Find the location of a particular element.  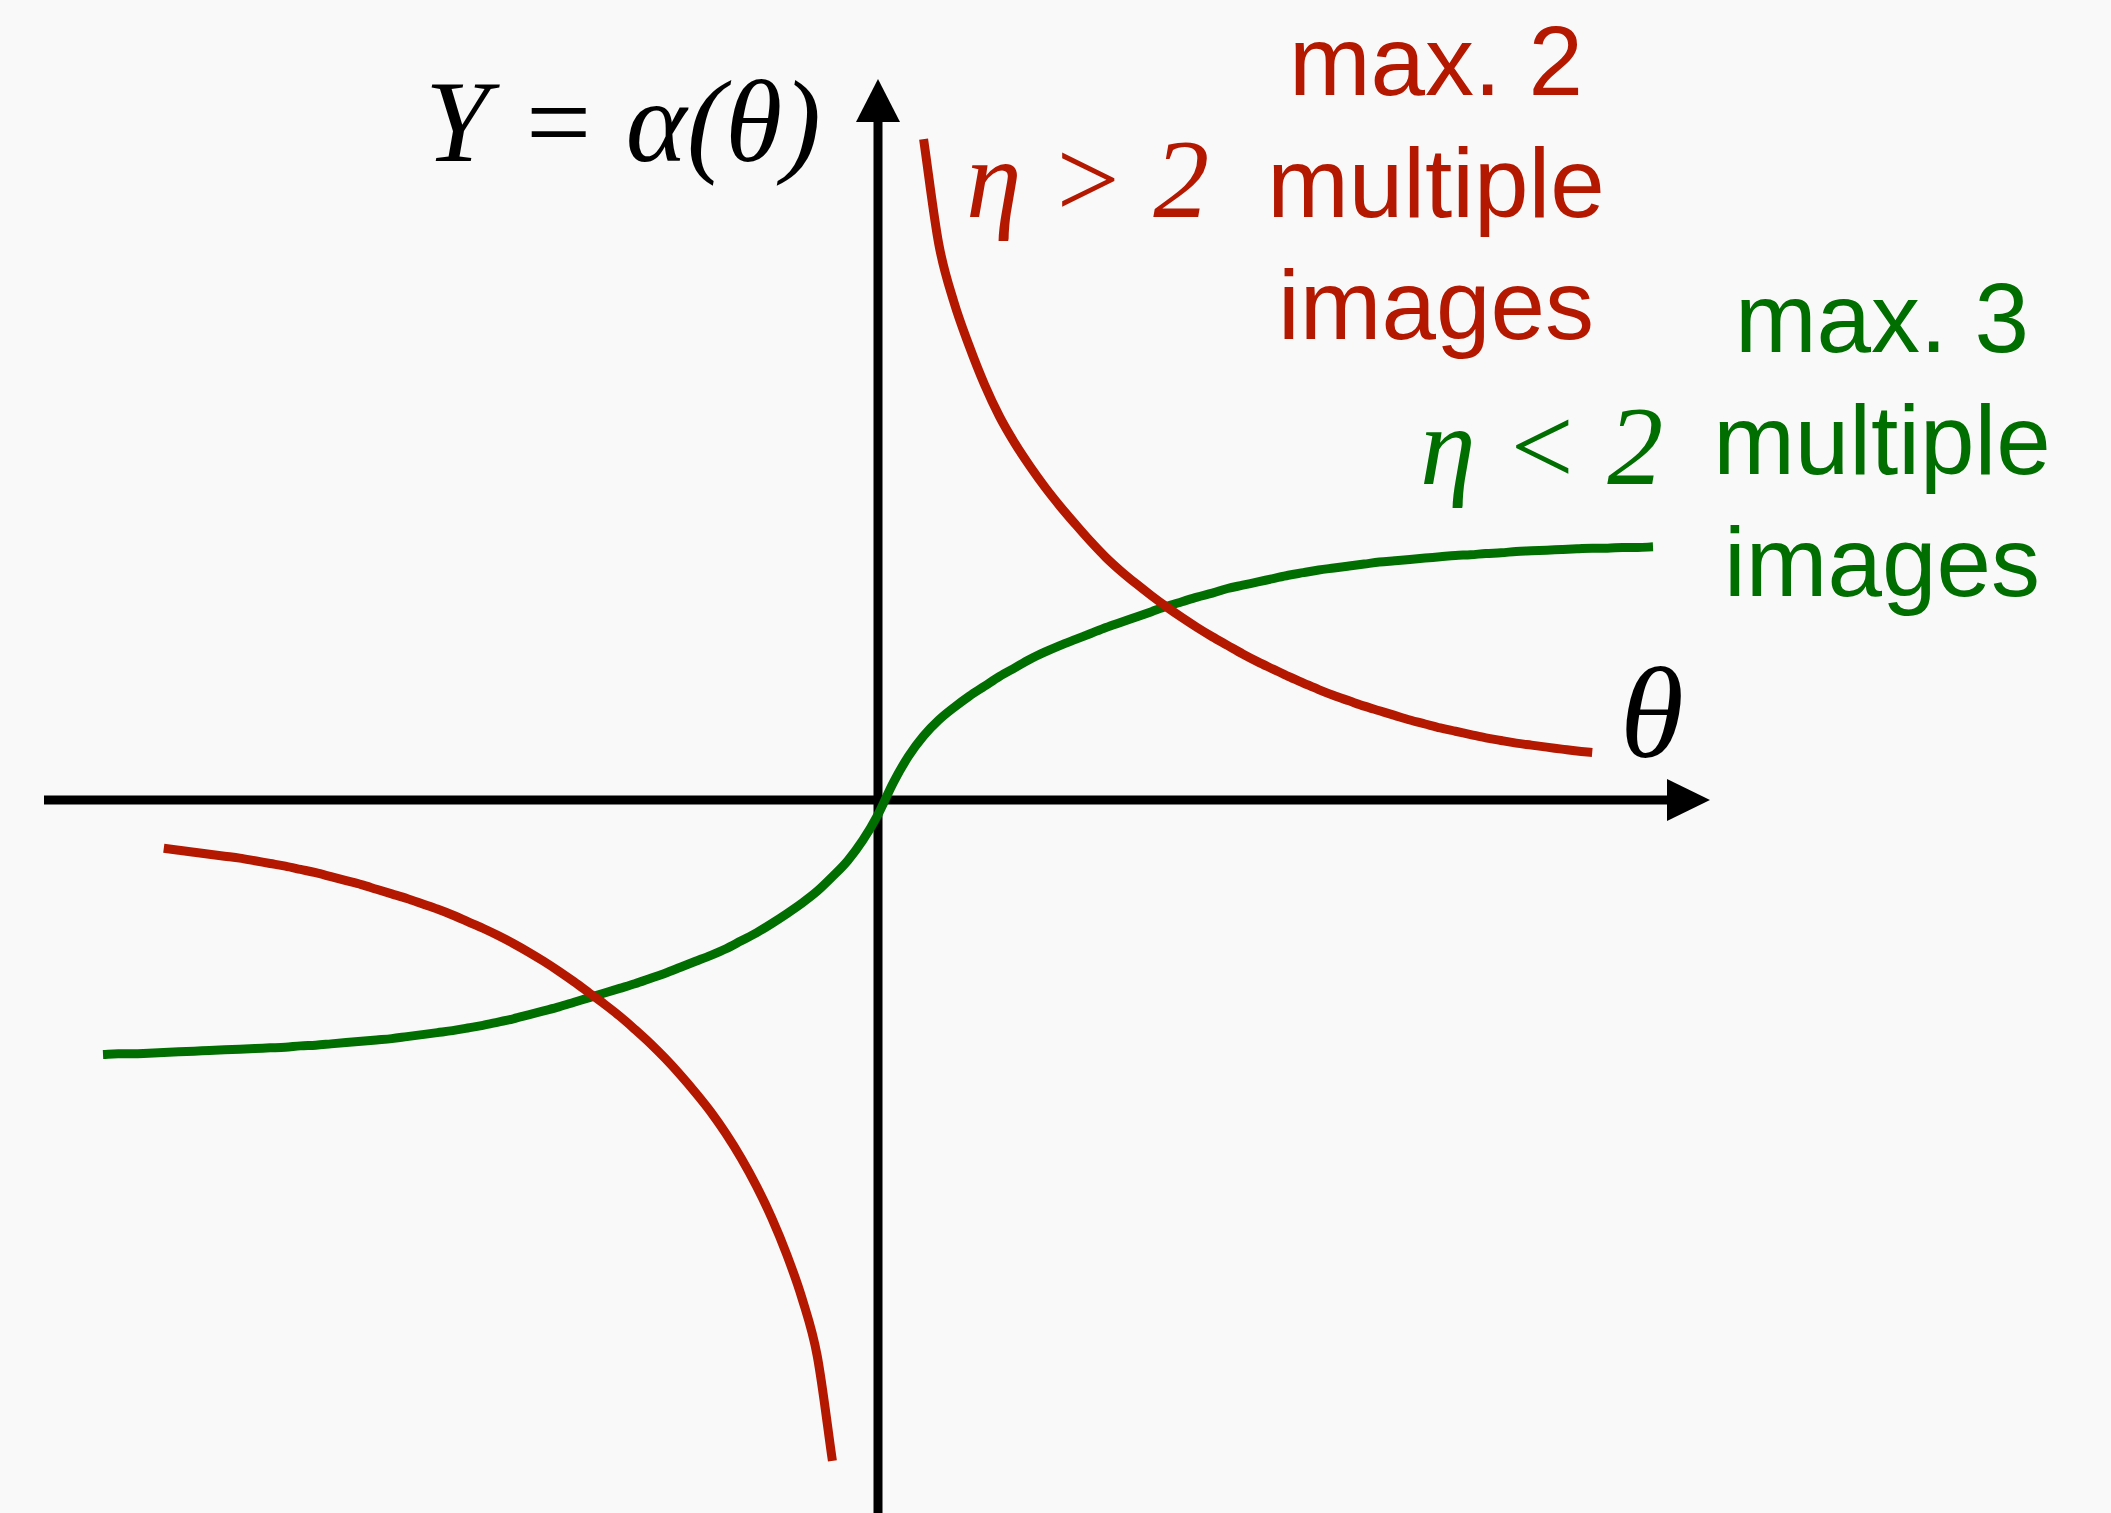

annotation: max. 2 multiple images is located at coordinates (1436, 183).